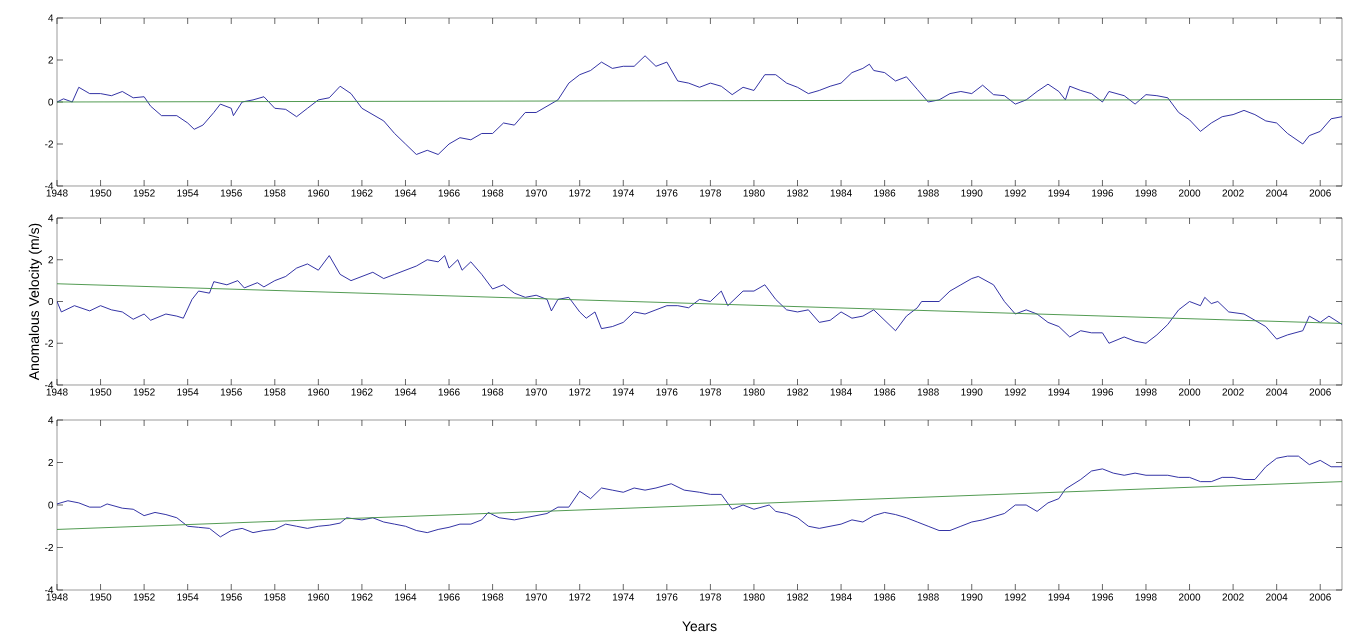  I want to click on y-axis-title: Anomalous Velocity (m/s), so click(35, 302).